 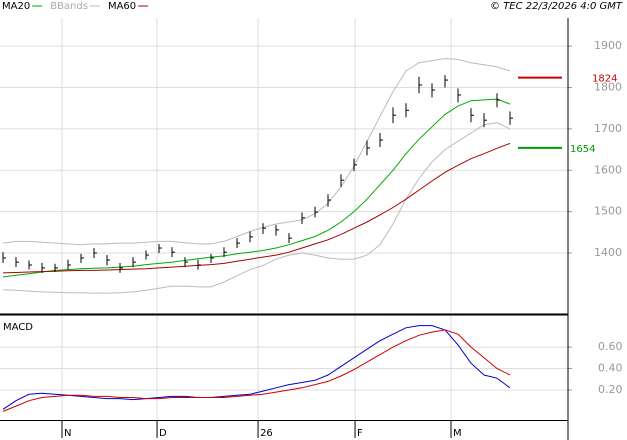 I want to click on y-tick-label: 0.60, so click(x=610, y=346).